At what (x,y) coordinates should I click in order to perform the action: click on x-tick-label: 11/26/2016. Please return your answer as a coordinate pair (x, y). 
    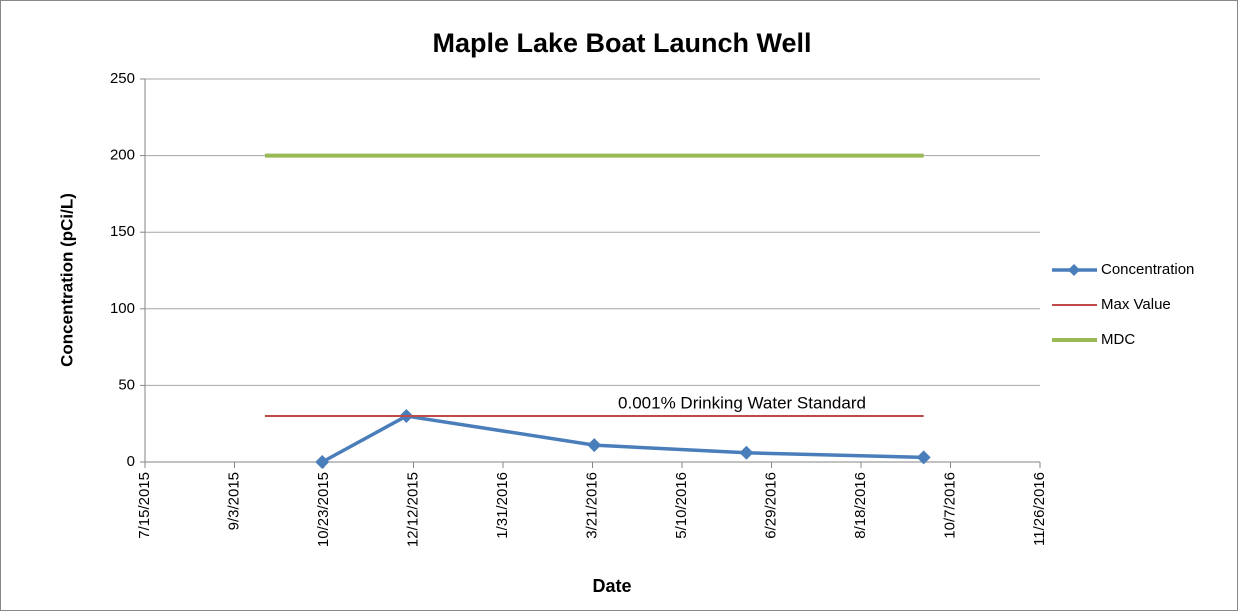
    Looking at the image, I should click on (1039, 509).